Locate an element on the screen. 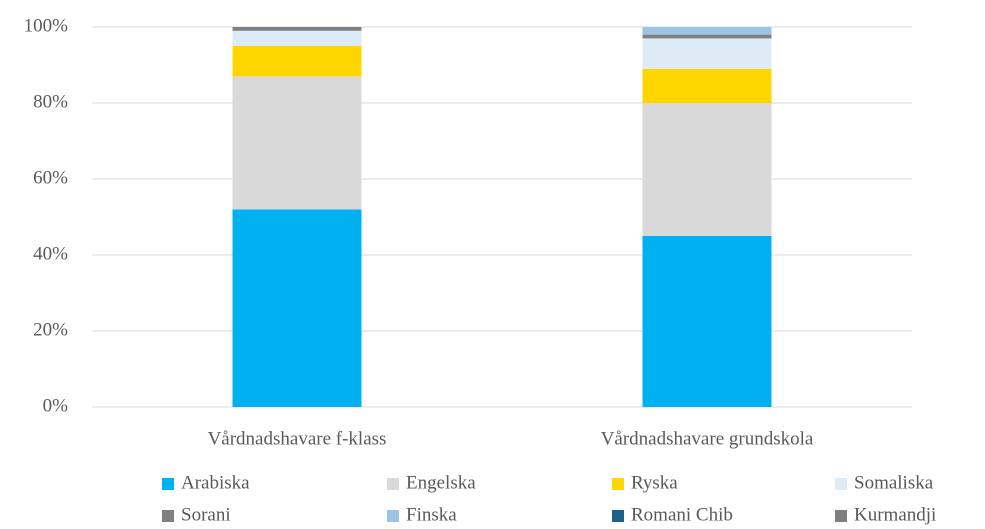 The image size is (985, 529). legend-label: Kurmandji is located at coordinates (895, 514).